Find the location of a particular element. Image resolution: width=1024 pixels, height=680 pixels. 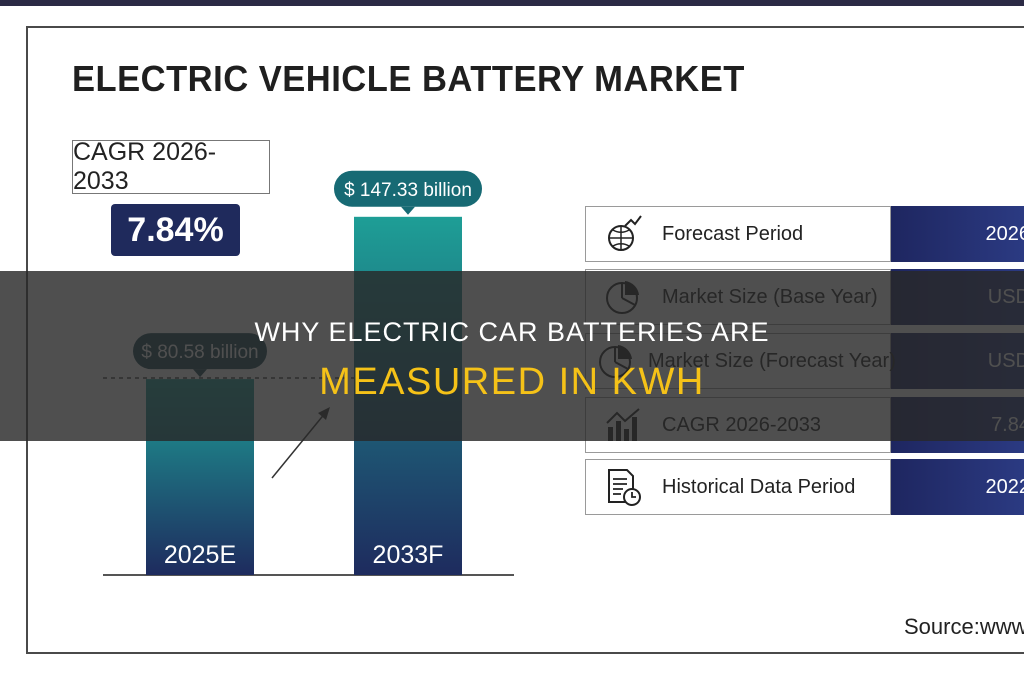

info-row: Historical Data Period 2022 is located at coordinates (804, 487).